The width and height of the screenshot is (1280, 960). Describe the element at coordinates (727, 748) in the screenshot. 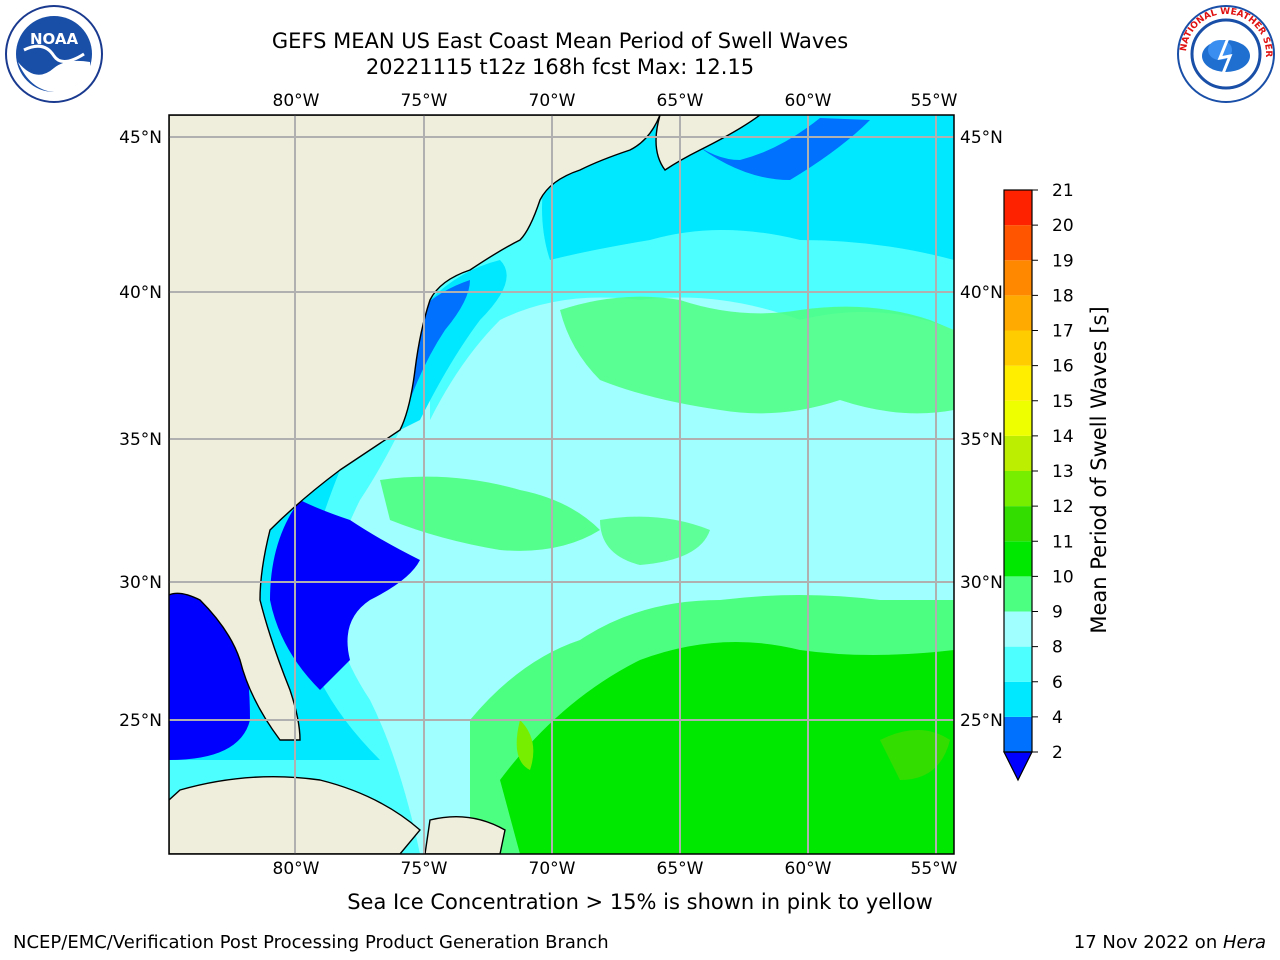

I see `swell-zone-southern-10-11s` at that location.